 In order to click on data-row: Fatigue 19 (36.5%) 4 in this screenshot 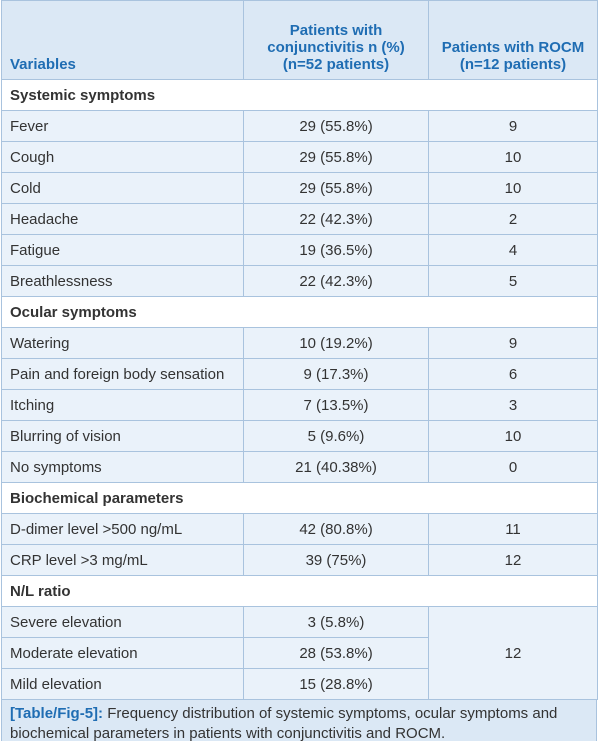, I will do `click(299, 250)`.